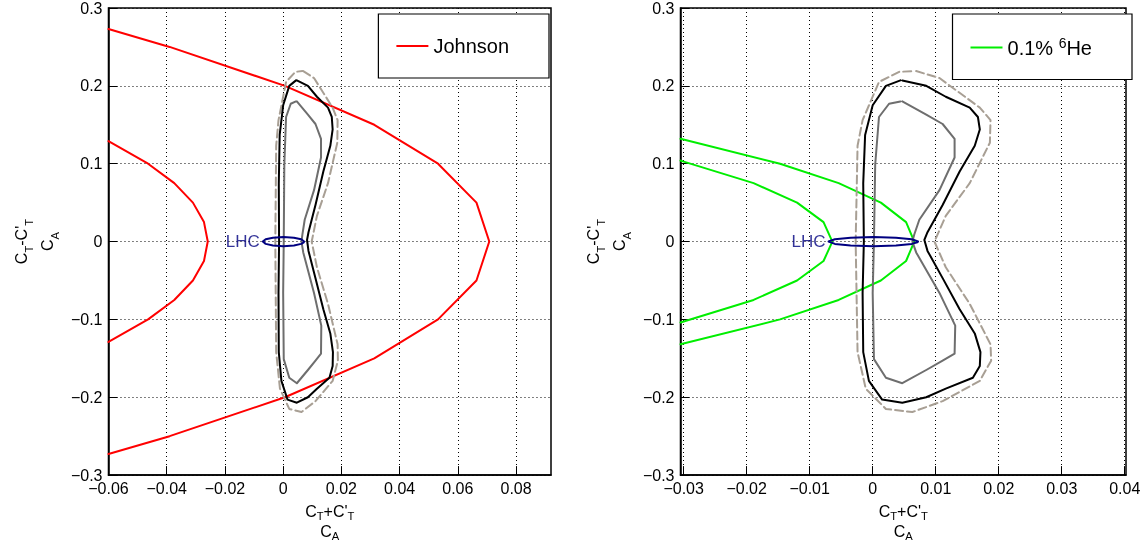 The height and width of the screenshot is (546, 1148). Describe the element at coordinates (516, 488) in the screenshot. I see `x-tick-label: 0.08` at that location.